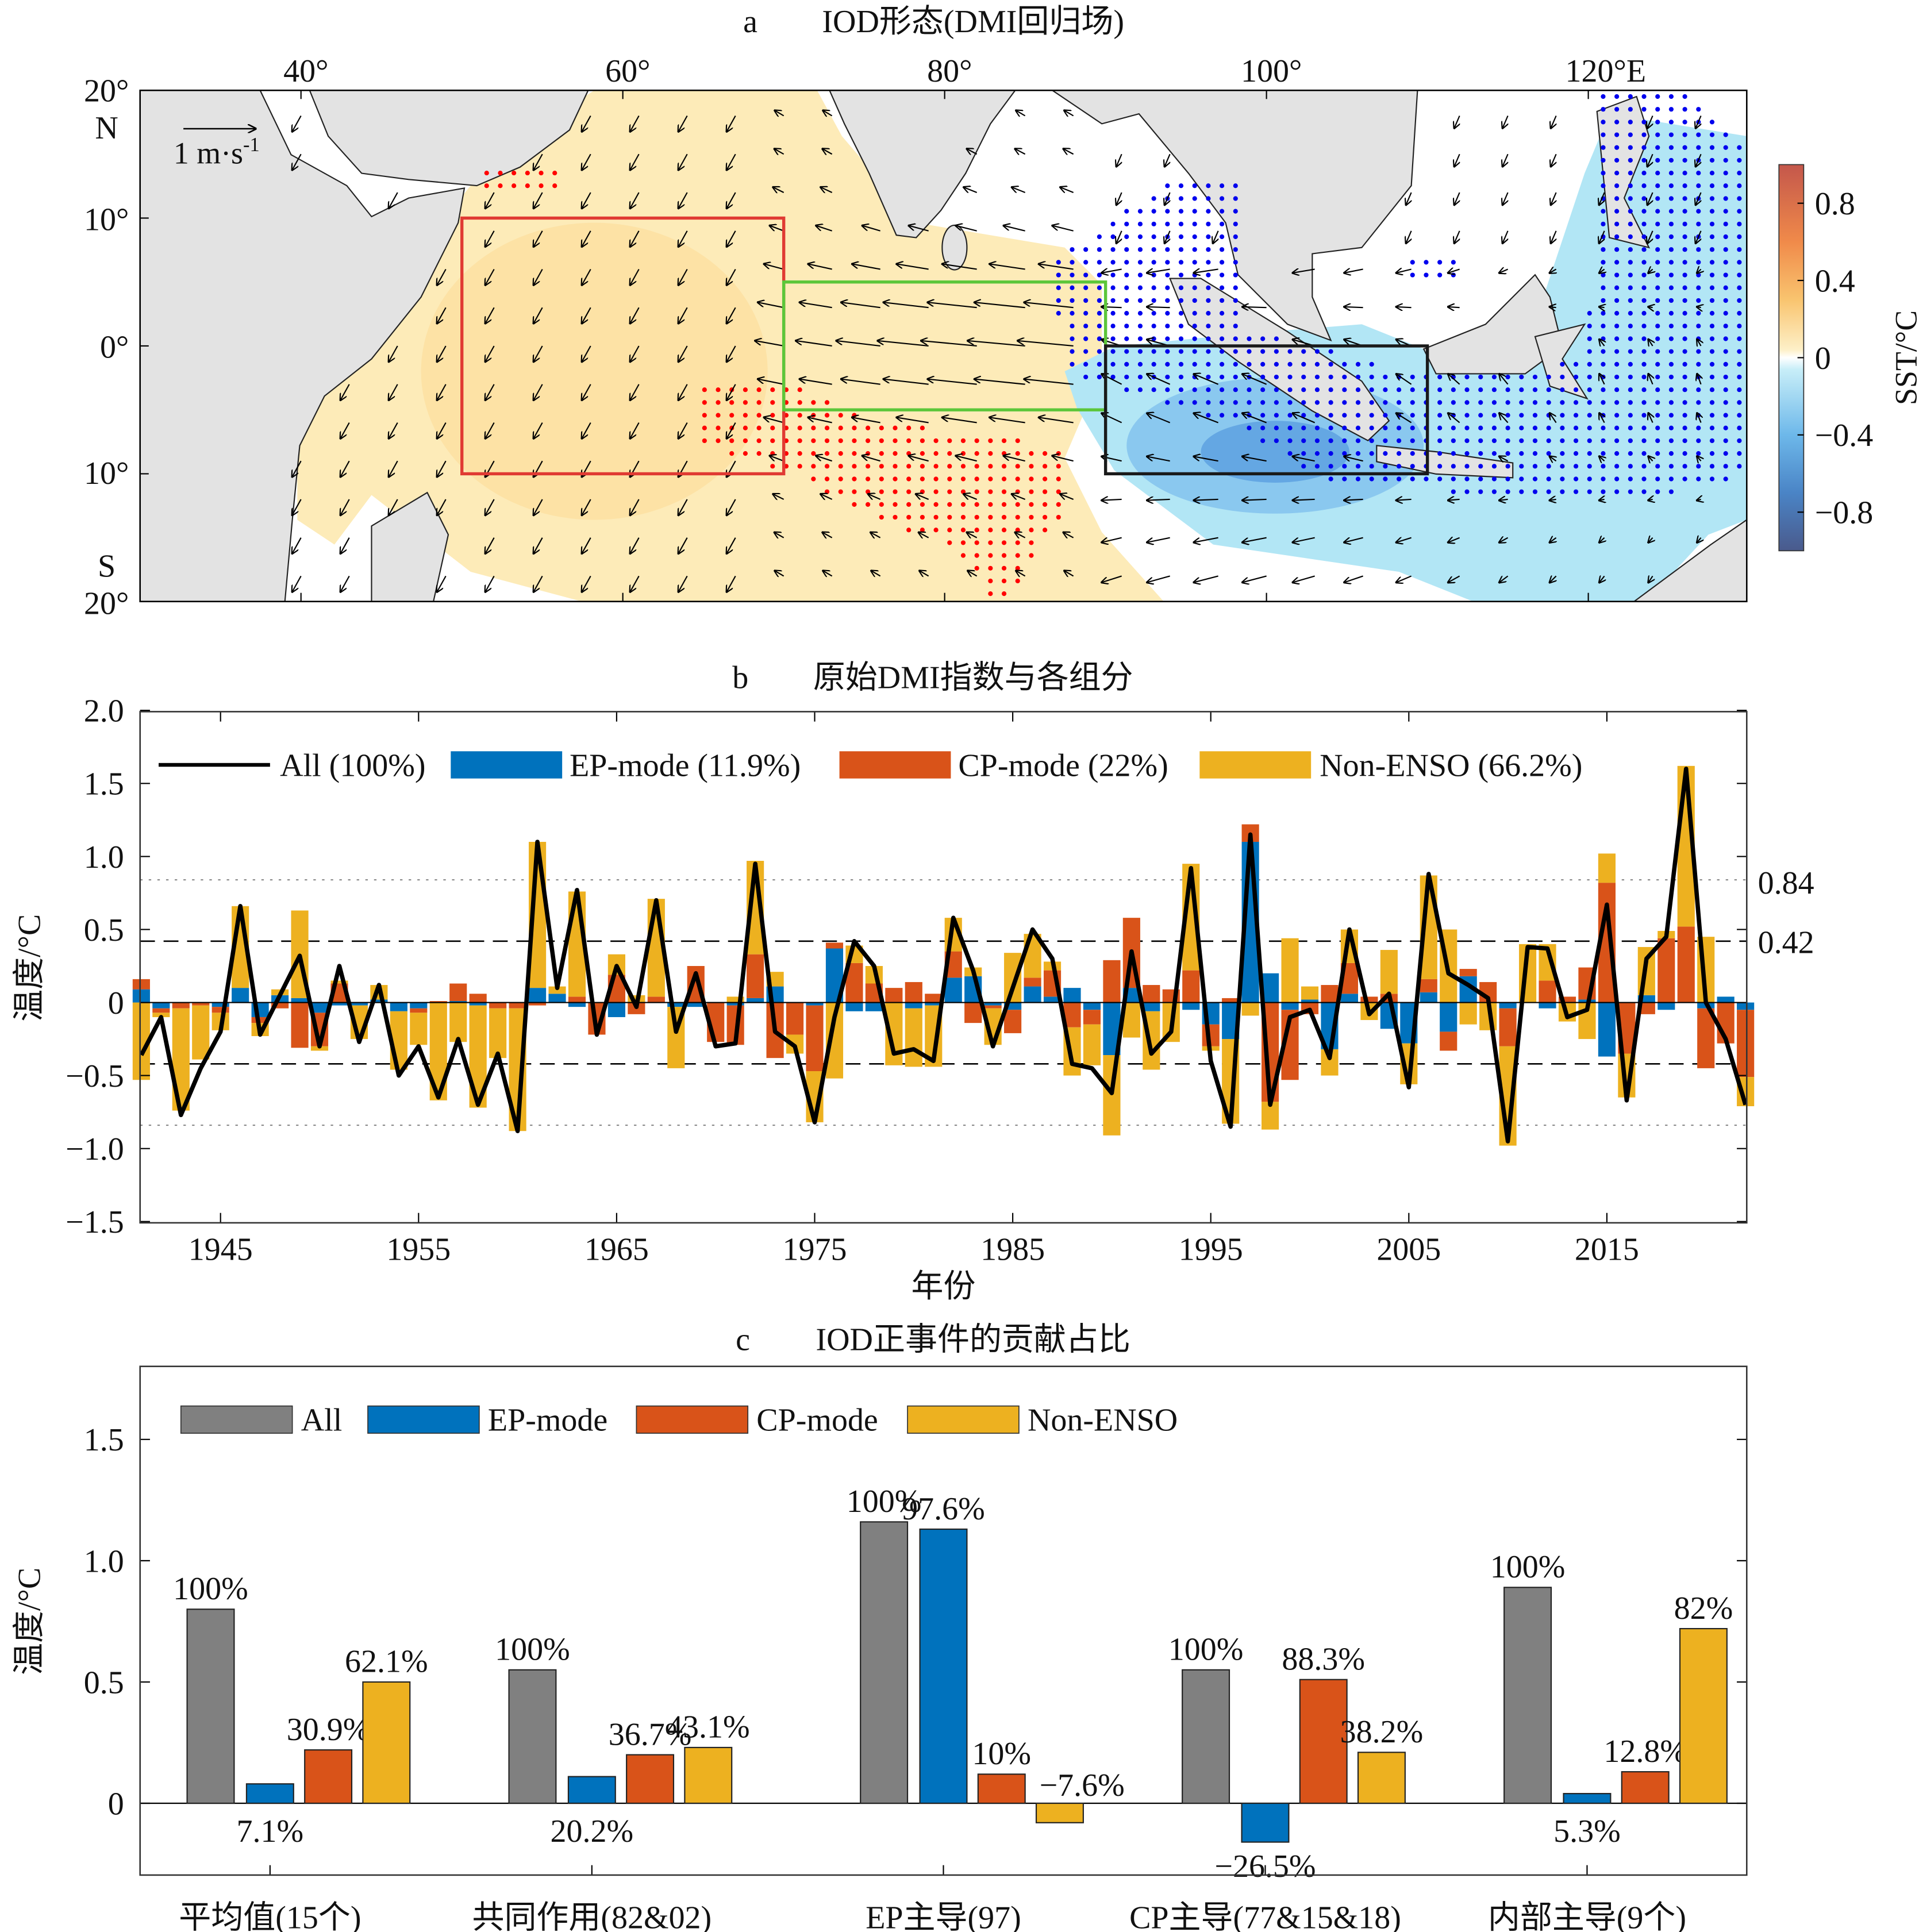 This screenshot has height=1932, width=1919. Describe the element at coordinates (1835, 358) in the screenshot. I see `colorbar-ticks: 0.80.40−0.4−0.8` at that location.